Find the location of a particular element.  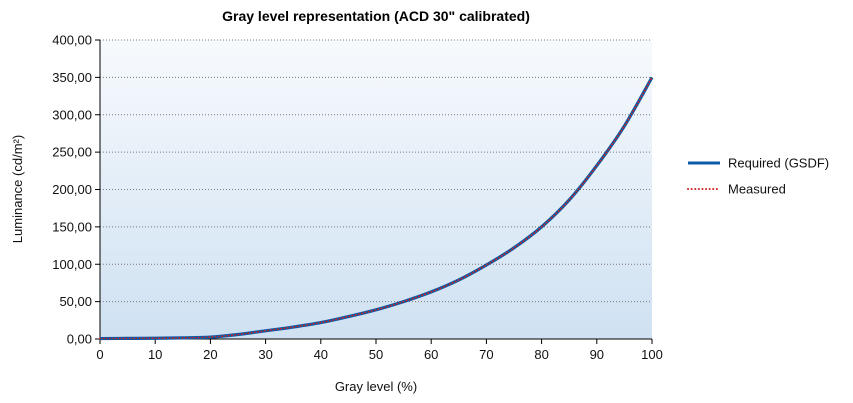

y-axis-label: Luminance (cd/m²) is located at coordinates (17, 189).